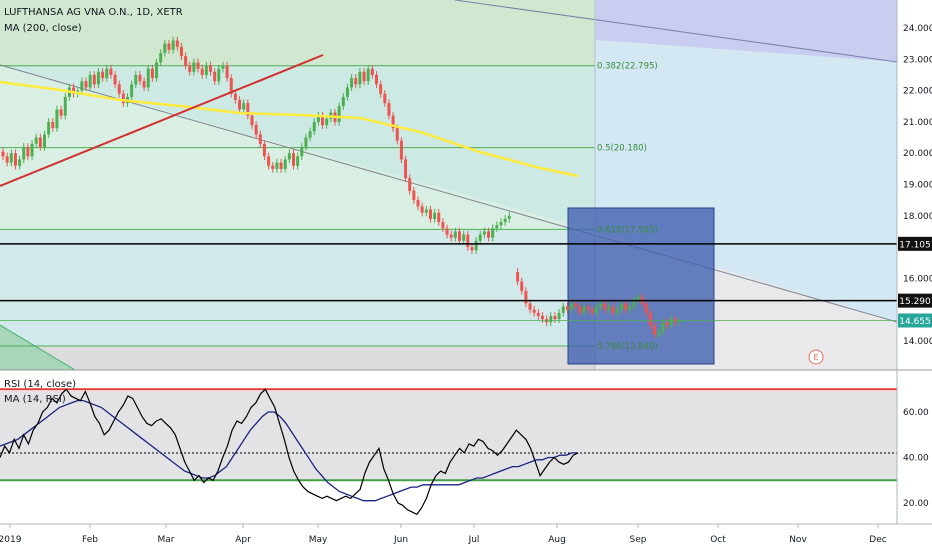  Describe the element at coordinates (622, 149) in the screenshot. I see `fib-level-label: 0.5(20.180)` at that location.